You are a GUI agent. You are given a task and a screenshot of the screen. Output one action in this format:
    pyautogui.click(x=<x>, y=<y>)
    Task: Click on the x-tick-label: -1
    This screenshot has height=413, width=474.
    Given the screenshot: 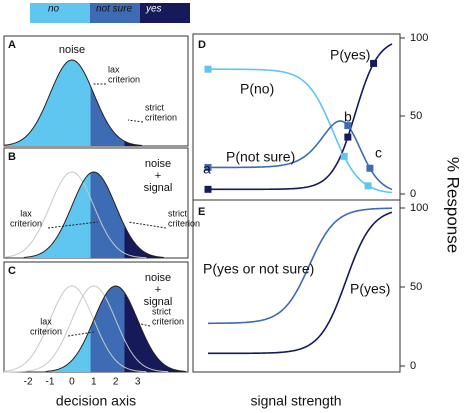 What is the action you would take?
    pyautogui.click(x=50, y=382)
    